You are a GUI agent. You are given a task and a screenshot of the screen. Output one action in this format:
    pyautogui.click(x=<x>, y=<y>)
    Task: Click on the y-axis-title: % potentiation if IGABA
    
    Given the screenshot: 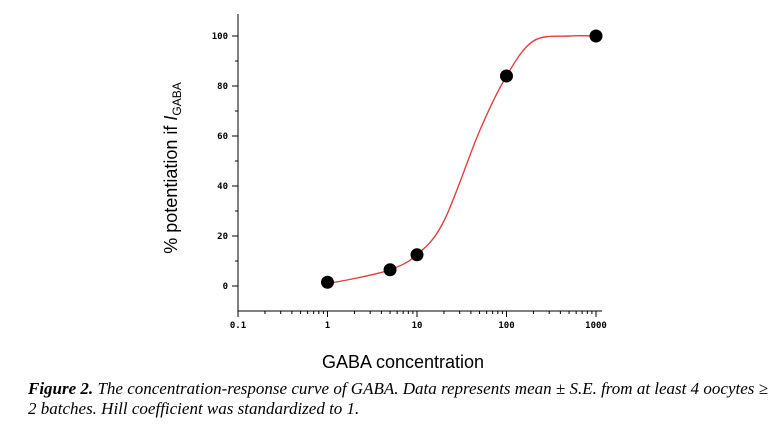 What is the action you would take?
    pyautogui.click(x=172, y=167)
    